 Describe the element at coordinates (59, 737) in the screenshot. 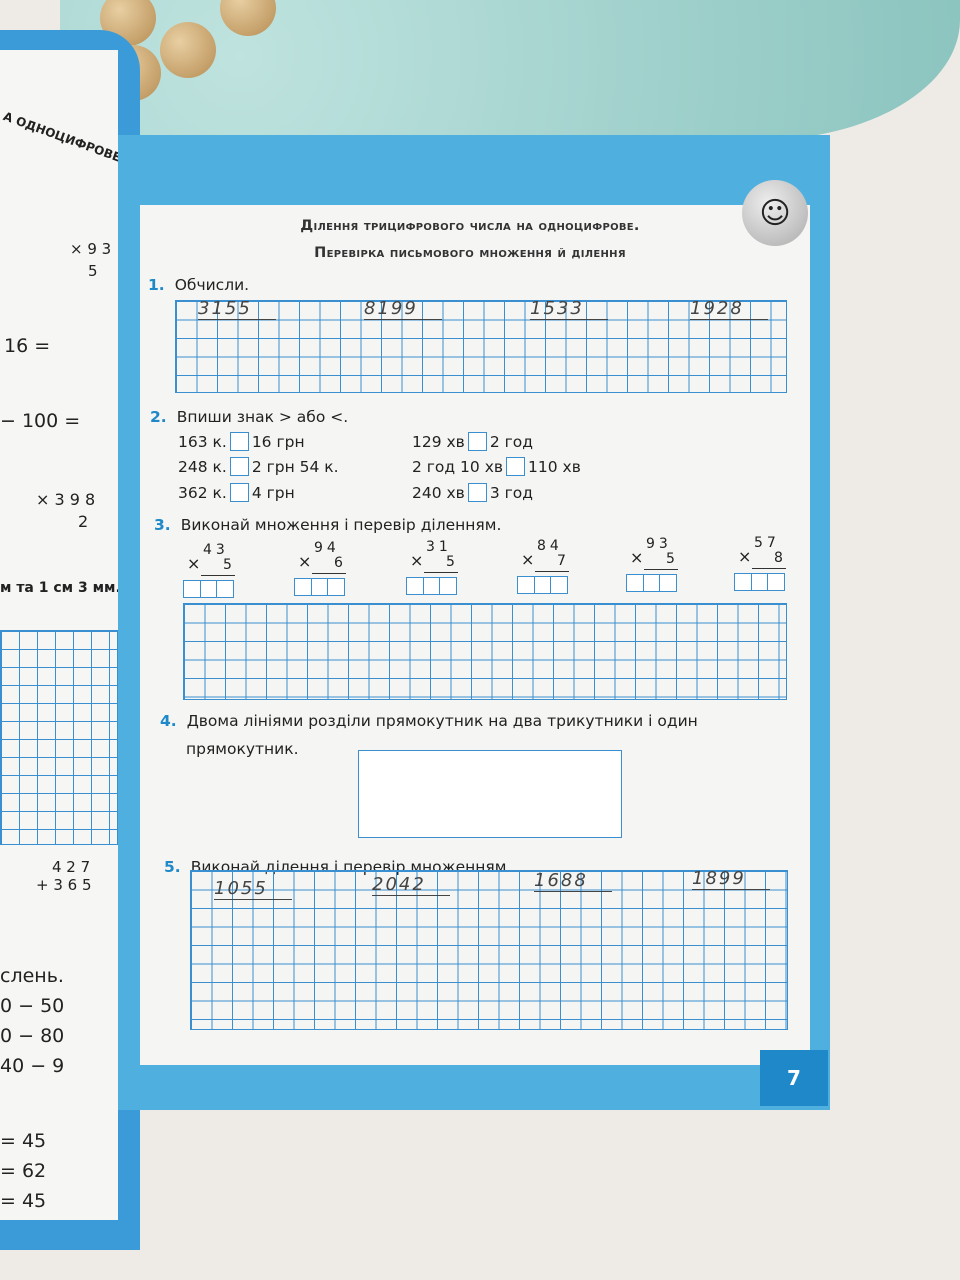

I see `left-grid` at that location.